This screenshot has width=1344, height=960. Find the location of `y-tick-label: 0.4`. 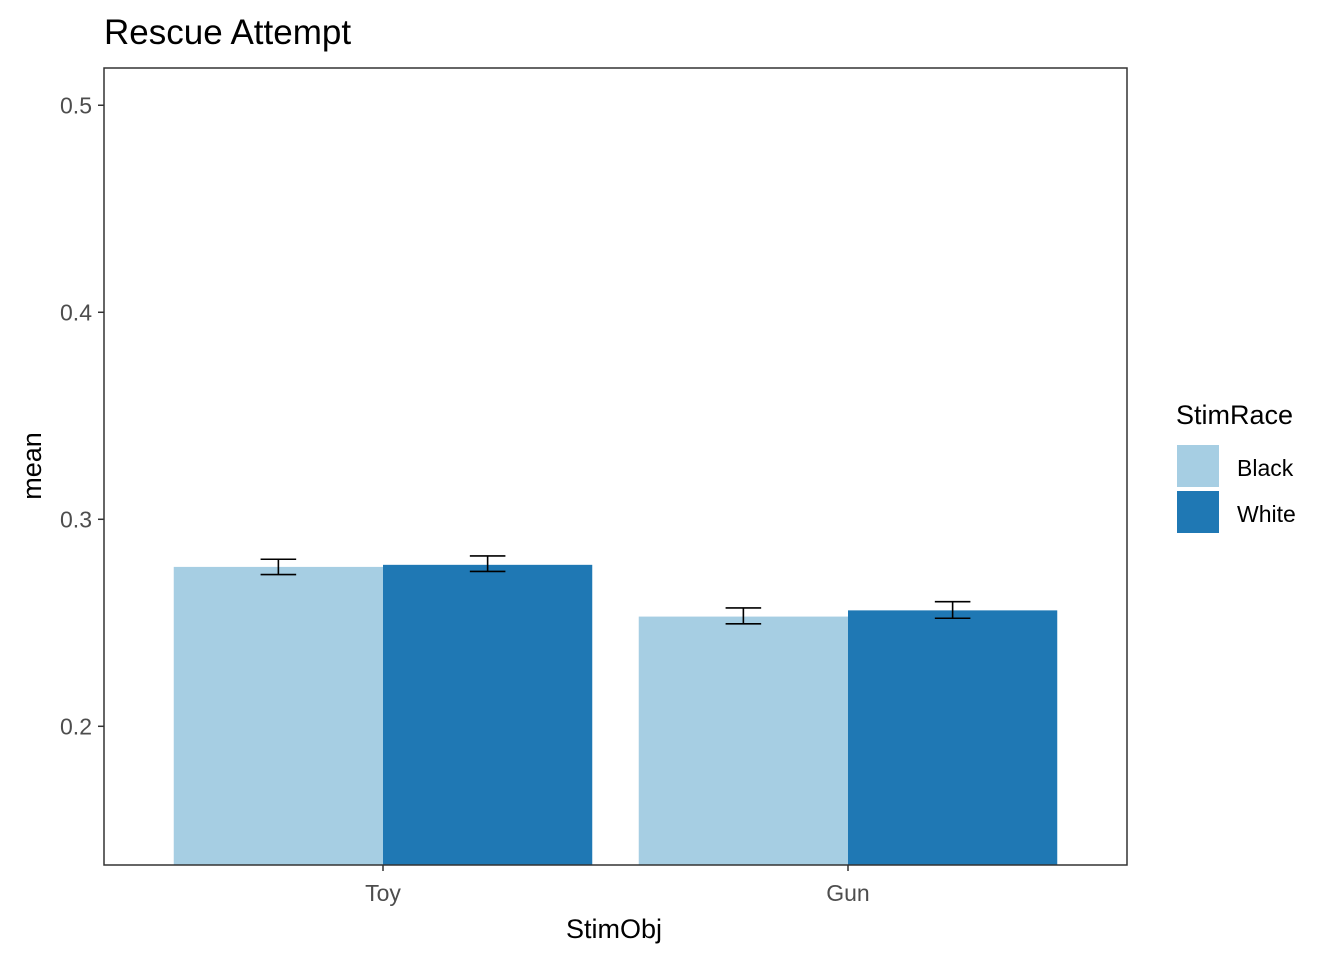

y-tick-label: 0.4 is located at coordinates (76, 312).